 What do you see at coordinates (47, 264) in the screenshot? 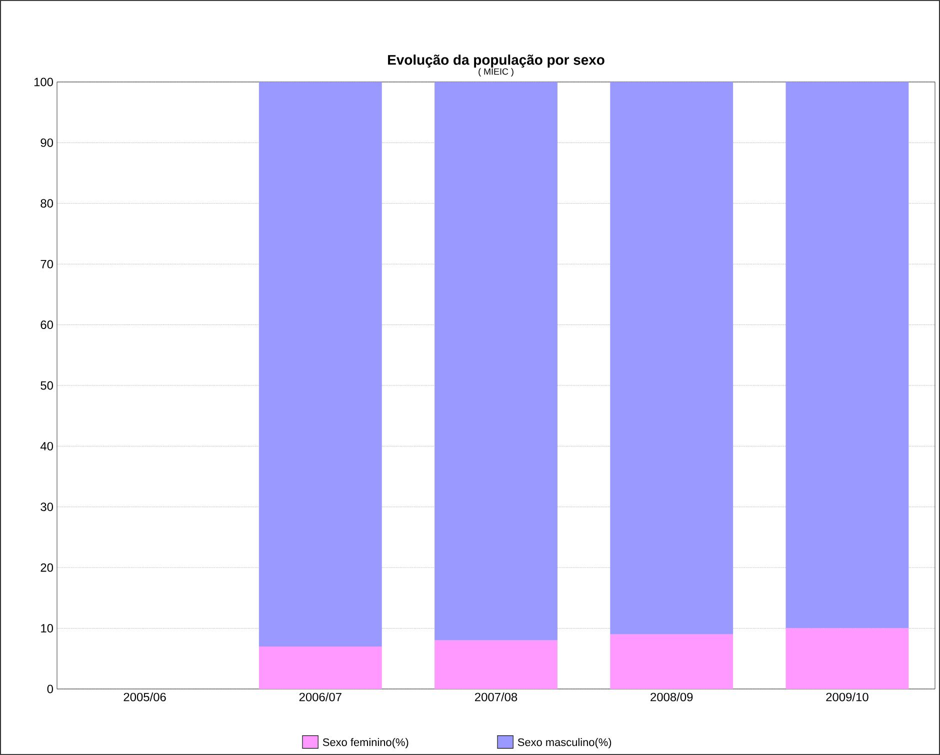
I see `y-tick-label: 70` at bounding box center [47, 264].